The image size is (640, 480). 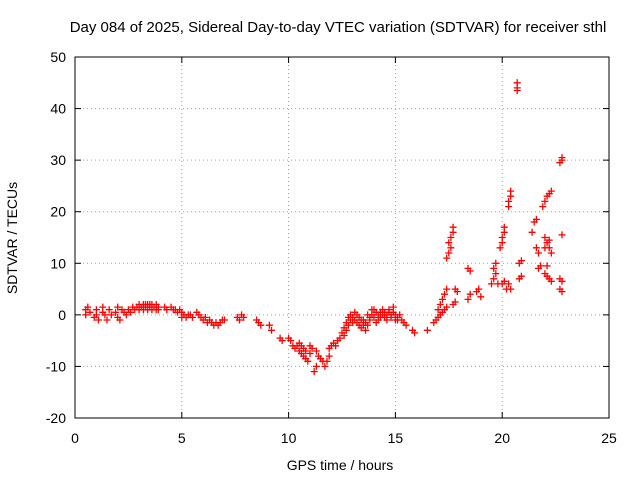 I want to click on x-tick-labels: 0 5 10 15 20 25, so click(x=344, y=438).